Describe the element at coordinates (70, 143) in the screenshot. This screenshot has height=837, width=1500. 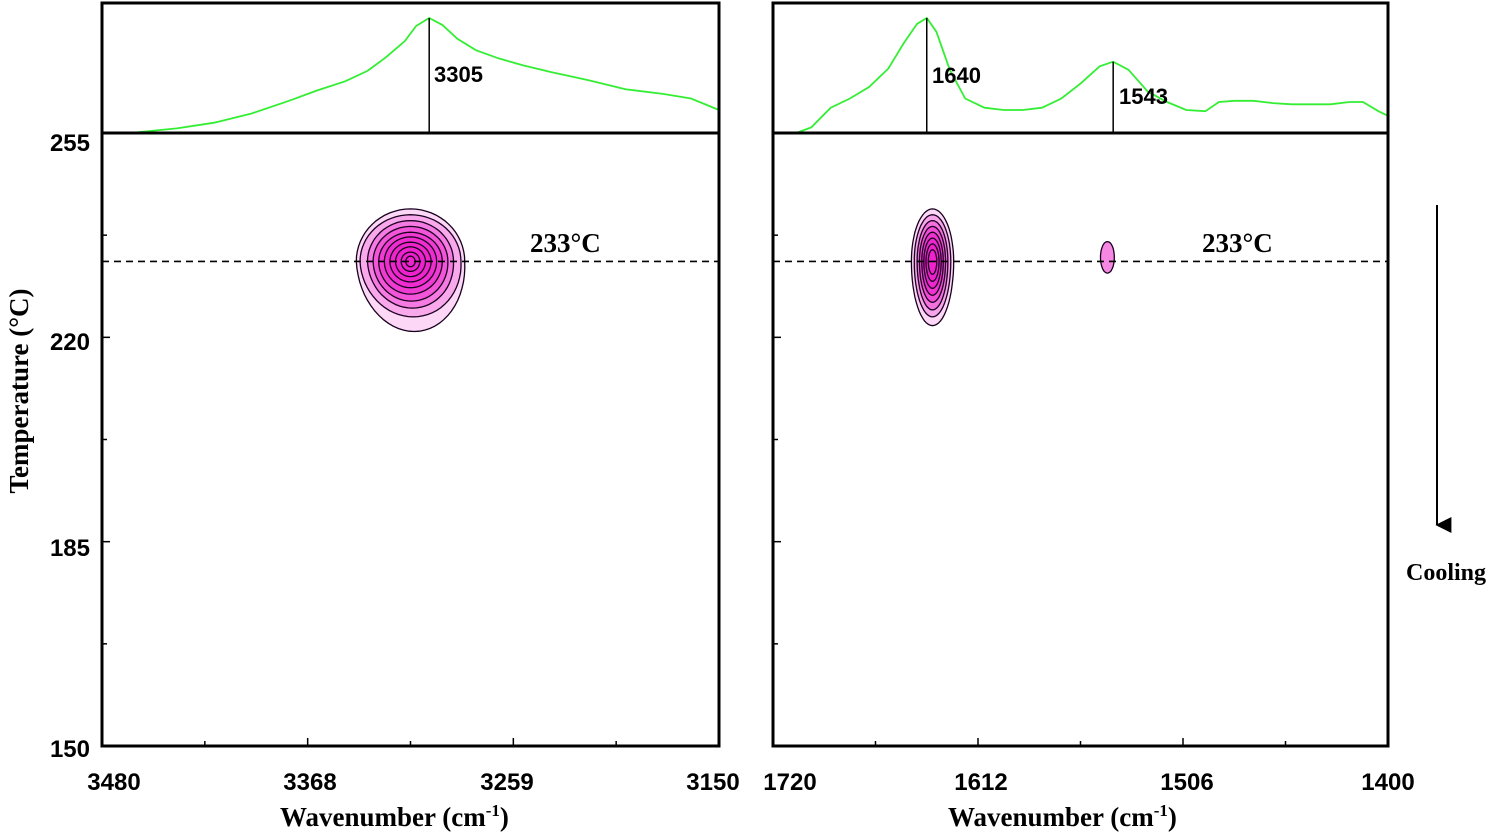
I see `y-tick-label: 255` at that location.